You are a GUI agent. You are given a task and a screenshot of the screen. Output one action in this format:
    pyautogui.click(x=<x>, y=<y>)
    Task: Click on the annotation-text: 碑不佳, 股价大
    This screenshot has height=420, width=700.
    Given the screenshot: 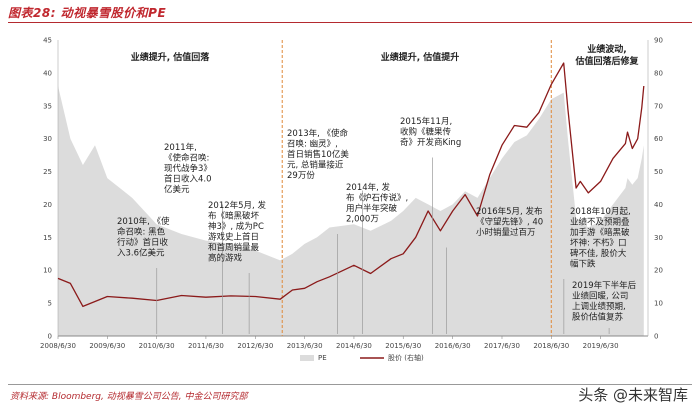 What is the action you would take?
    pyautogui.click(x=598, y=253)
    